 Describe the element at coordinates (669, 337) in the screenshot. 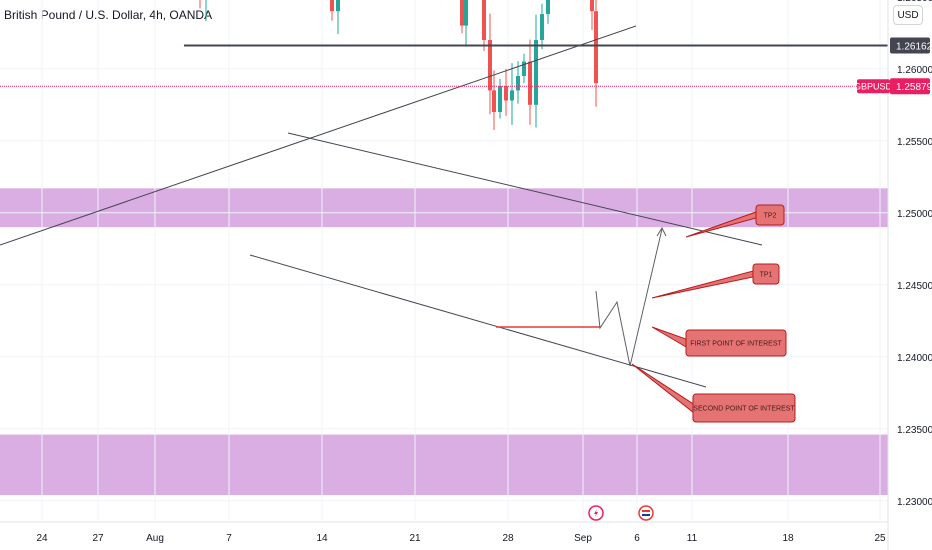

I see `first-poi-callout-pointer` at that location.